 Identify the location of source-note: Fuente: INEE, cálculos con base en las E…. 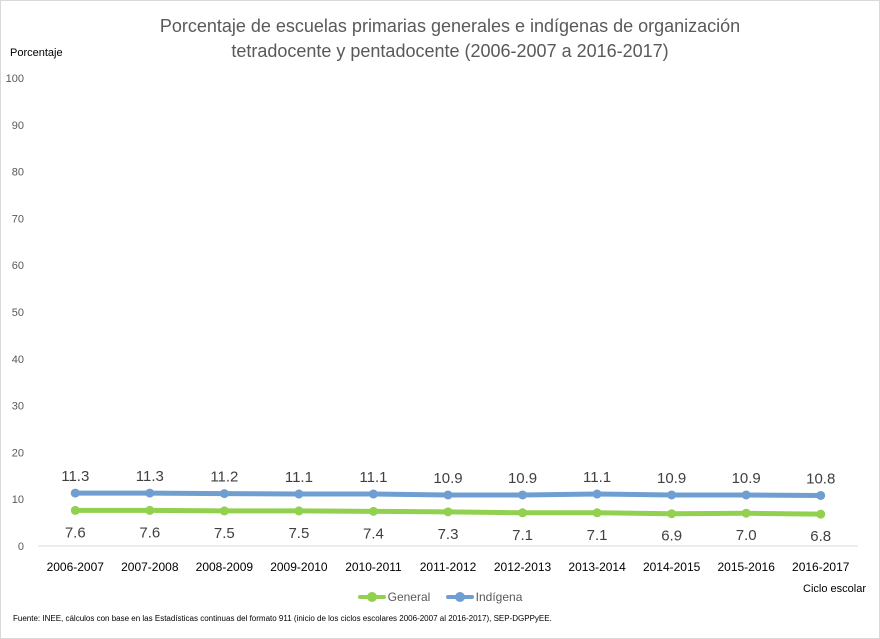
(282, 618).